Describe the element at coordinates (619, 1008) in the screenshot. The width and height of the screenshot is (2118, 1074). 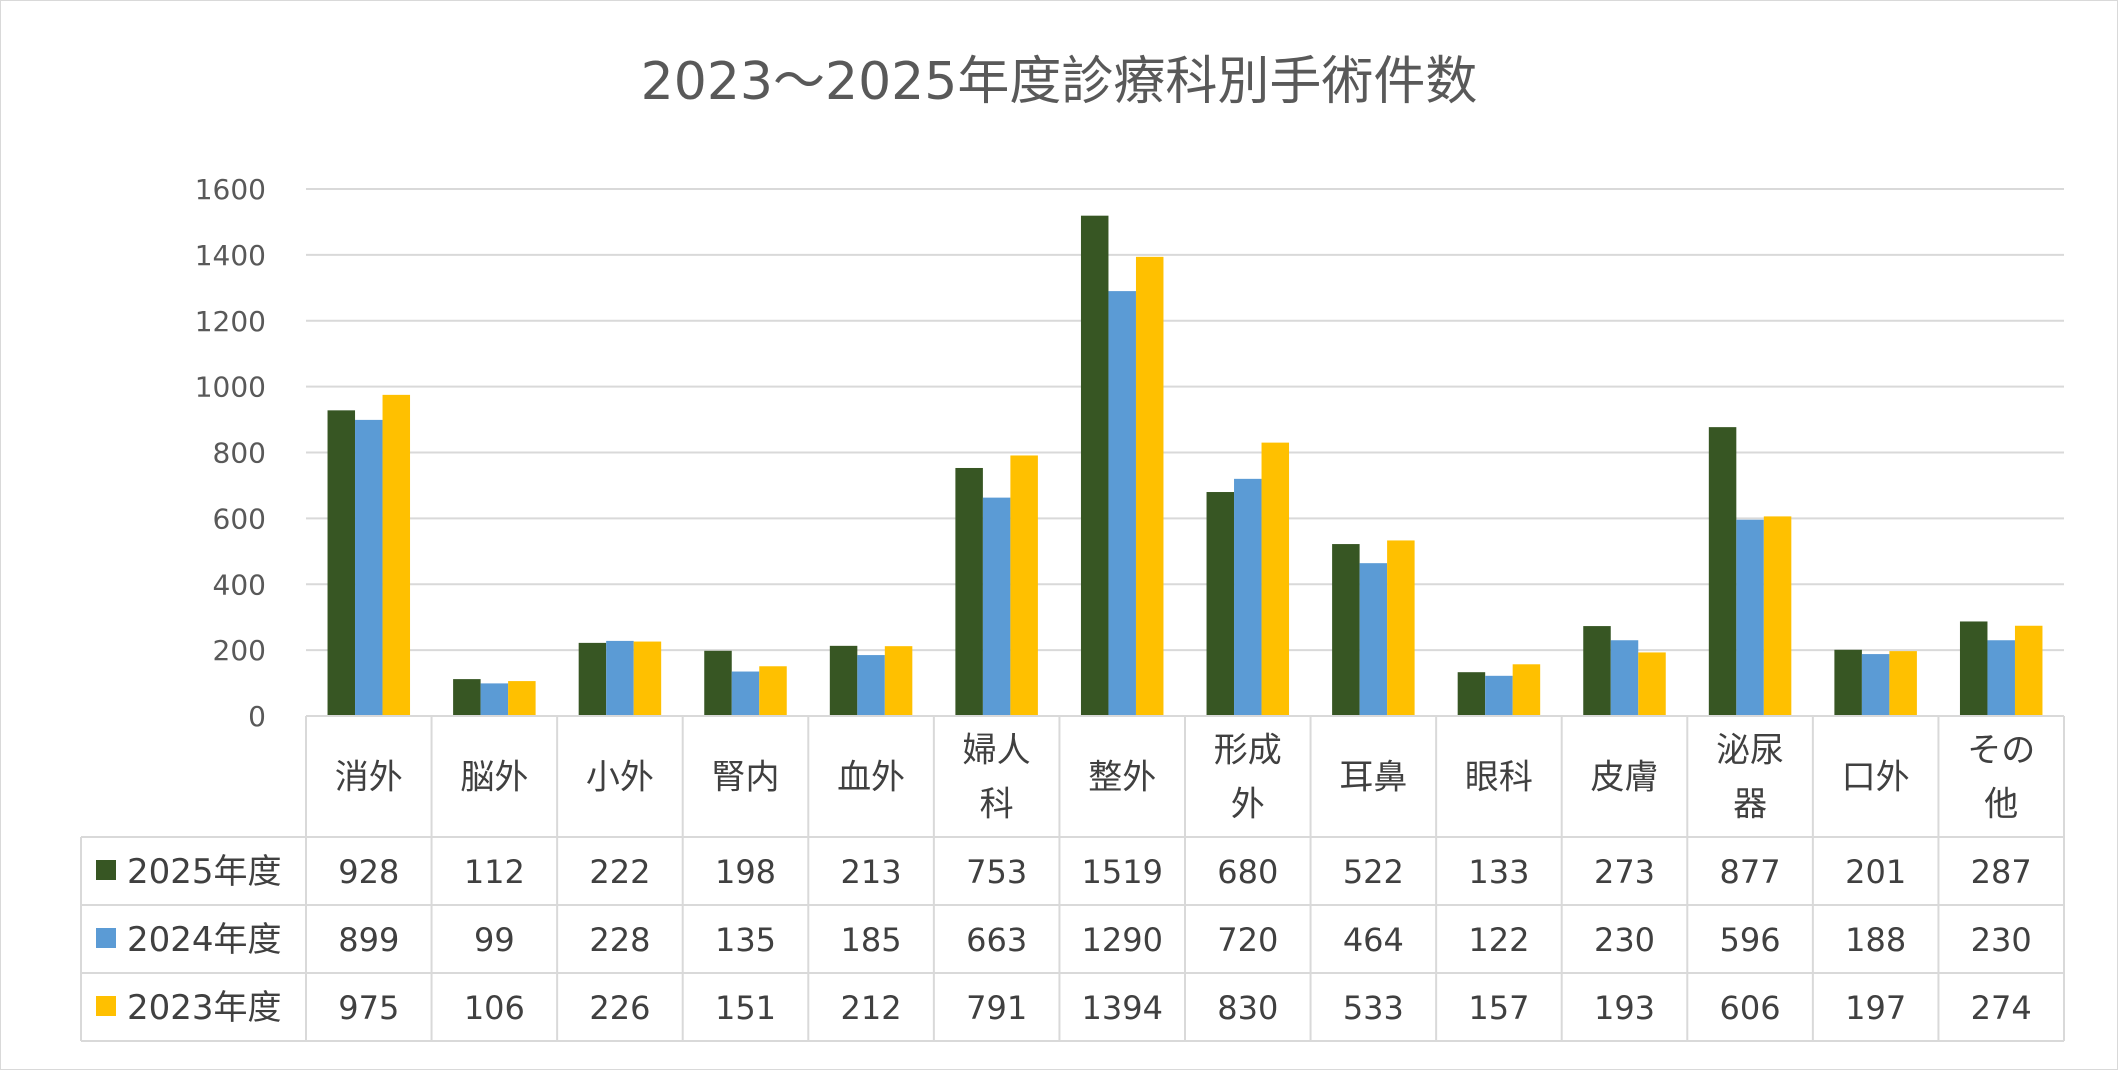
I see `data-cell: 226` at that location.